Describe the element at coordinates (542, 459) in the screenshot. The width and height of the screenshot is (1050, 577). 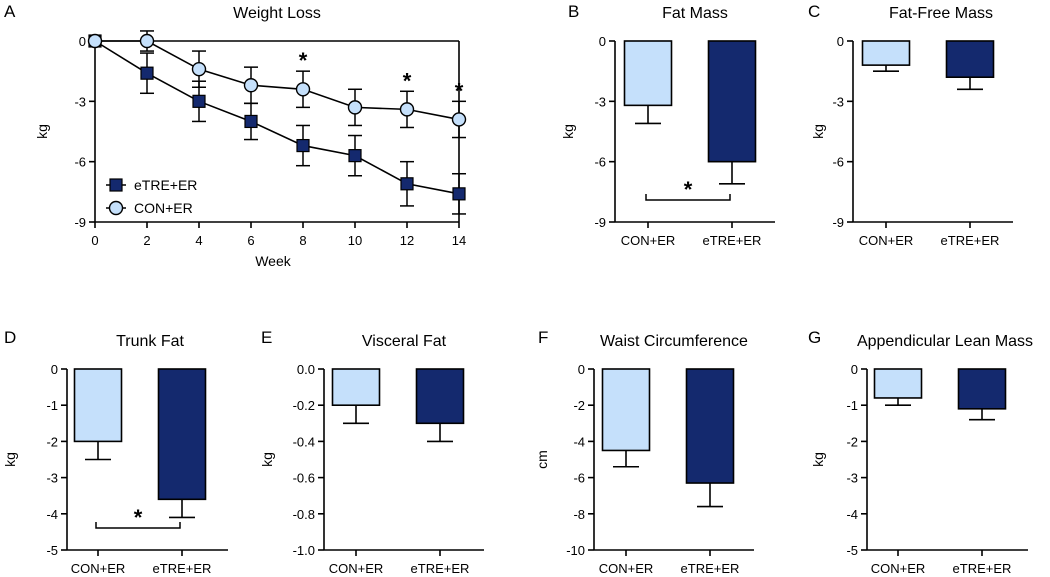
I see `y-axis-title: cm` at that location.